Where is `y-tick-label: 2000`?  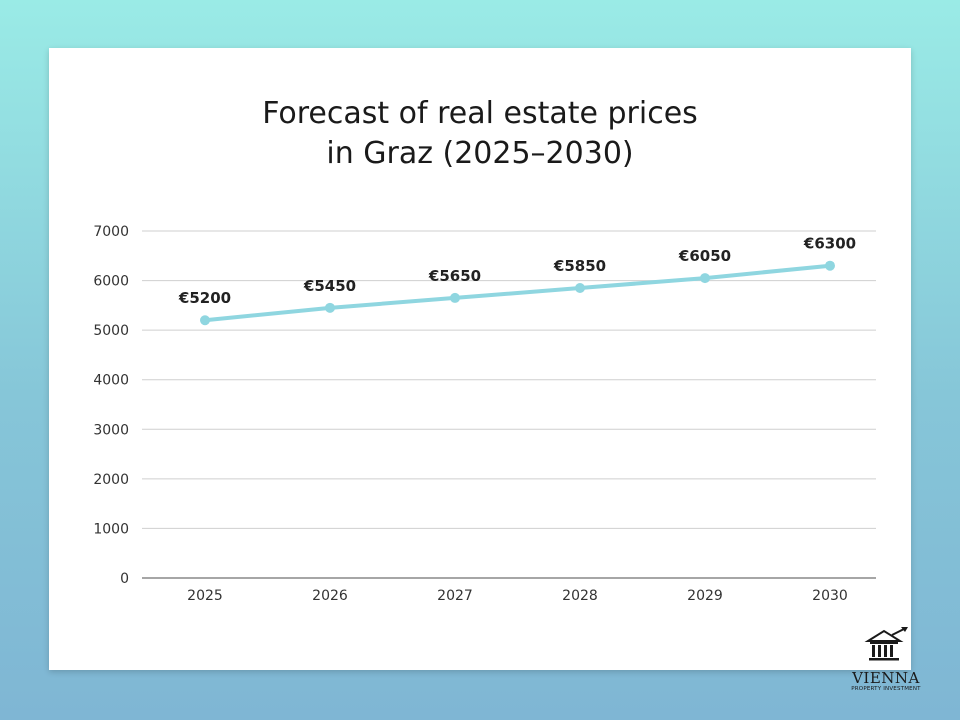 y-tick-label: 2000 is located at coordinates (111, 480).